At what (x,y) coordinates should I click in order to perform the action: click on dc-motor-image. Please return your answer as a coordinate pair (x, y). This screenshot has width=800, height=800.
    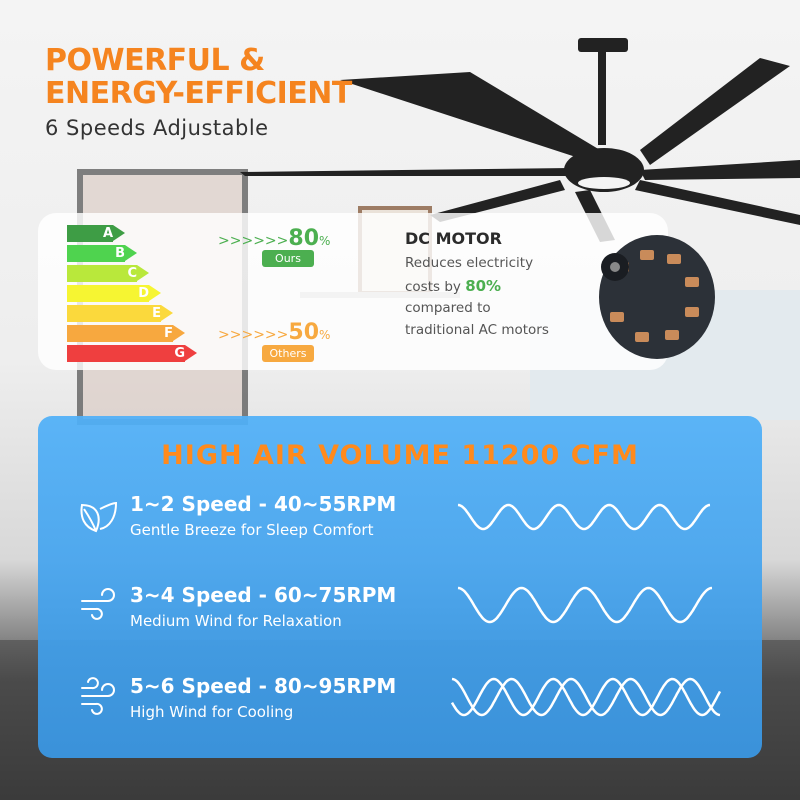
    Looking at the image, I should click on (657, 297).